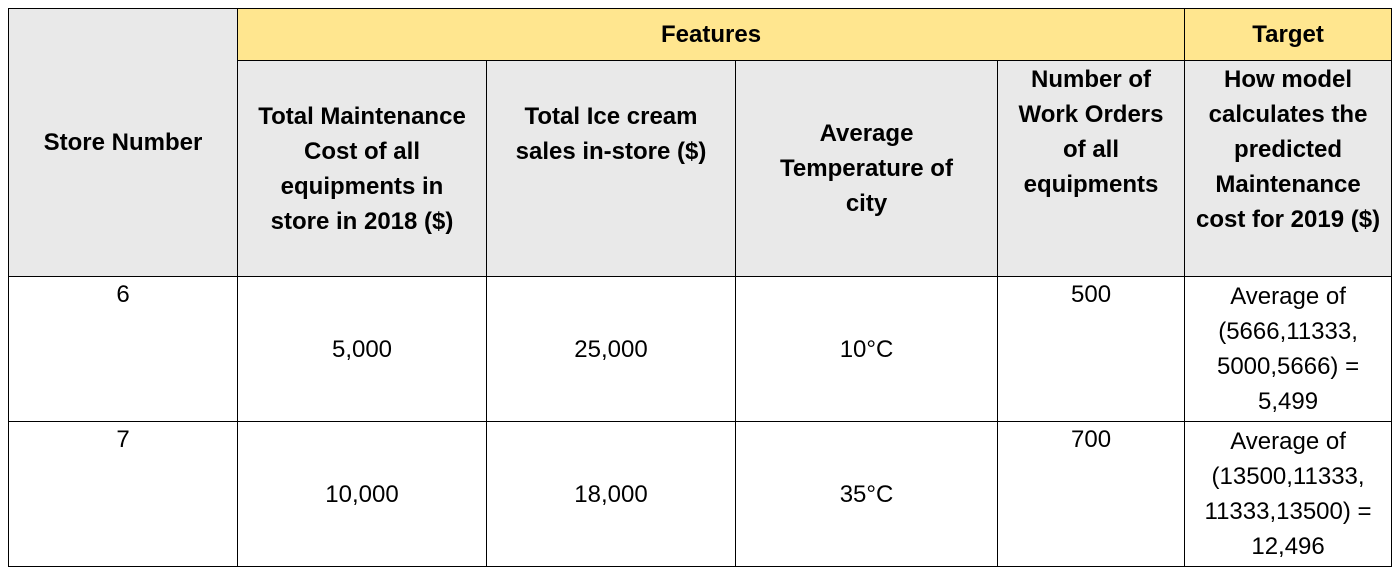 This screenshot has width=1400, height=574. What do you see at coordinates (362, 494) in the screenshot?
I see `maintenance-cost-cell: 10,000` at bounding box center [362, 494].